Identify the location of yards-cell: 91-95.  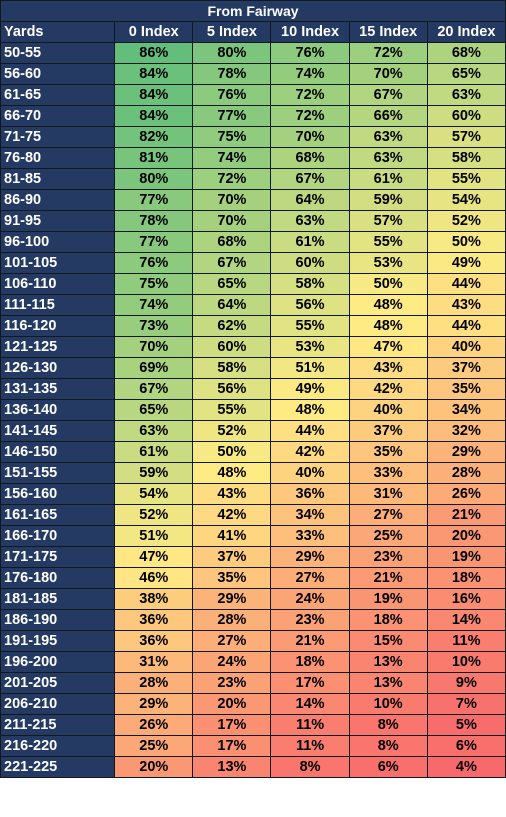
(58, 221).